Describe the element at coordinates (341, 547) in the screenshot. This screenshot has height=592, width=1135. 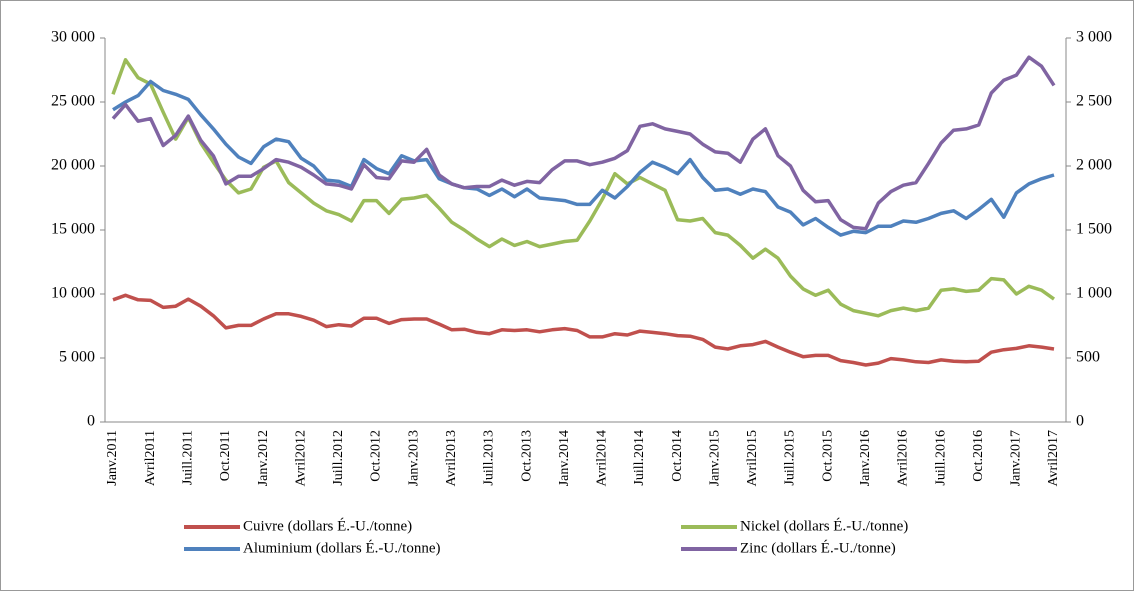
I see `legend-label: Aluminium (dollars É.-U./tonne)` at that location.